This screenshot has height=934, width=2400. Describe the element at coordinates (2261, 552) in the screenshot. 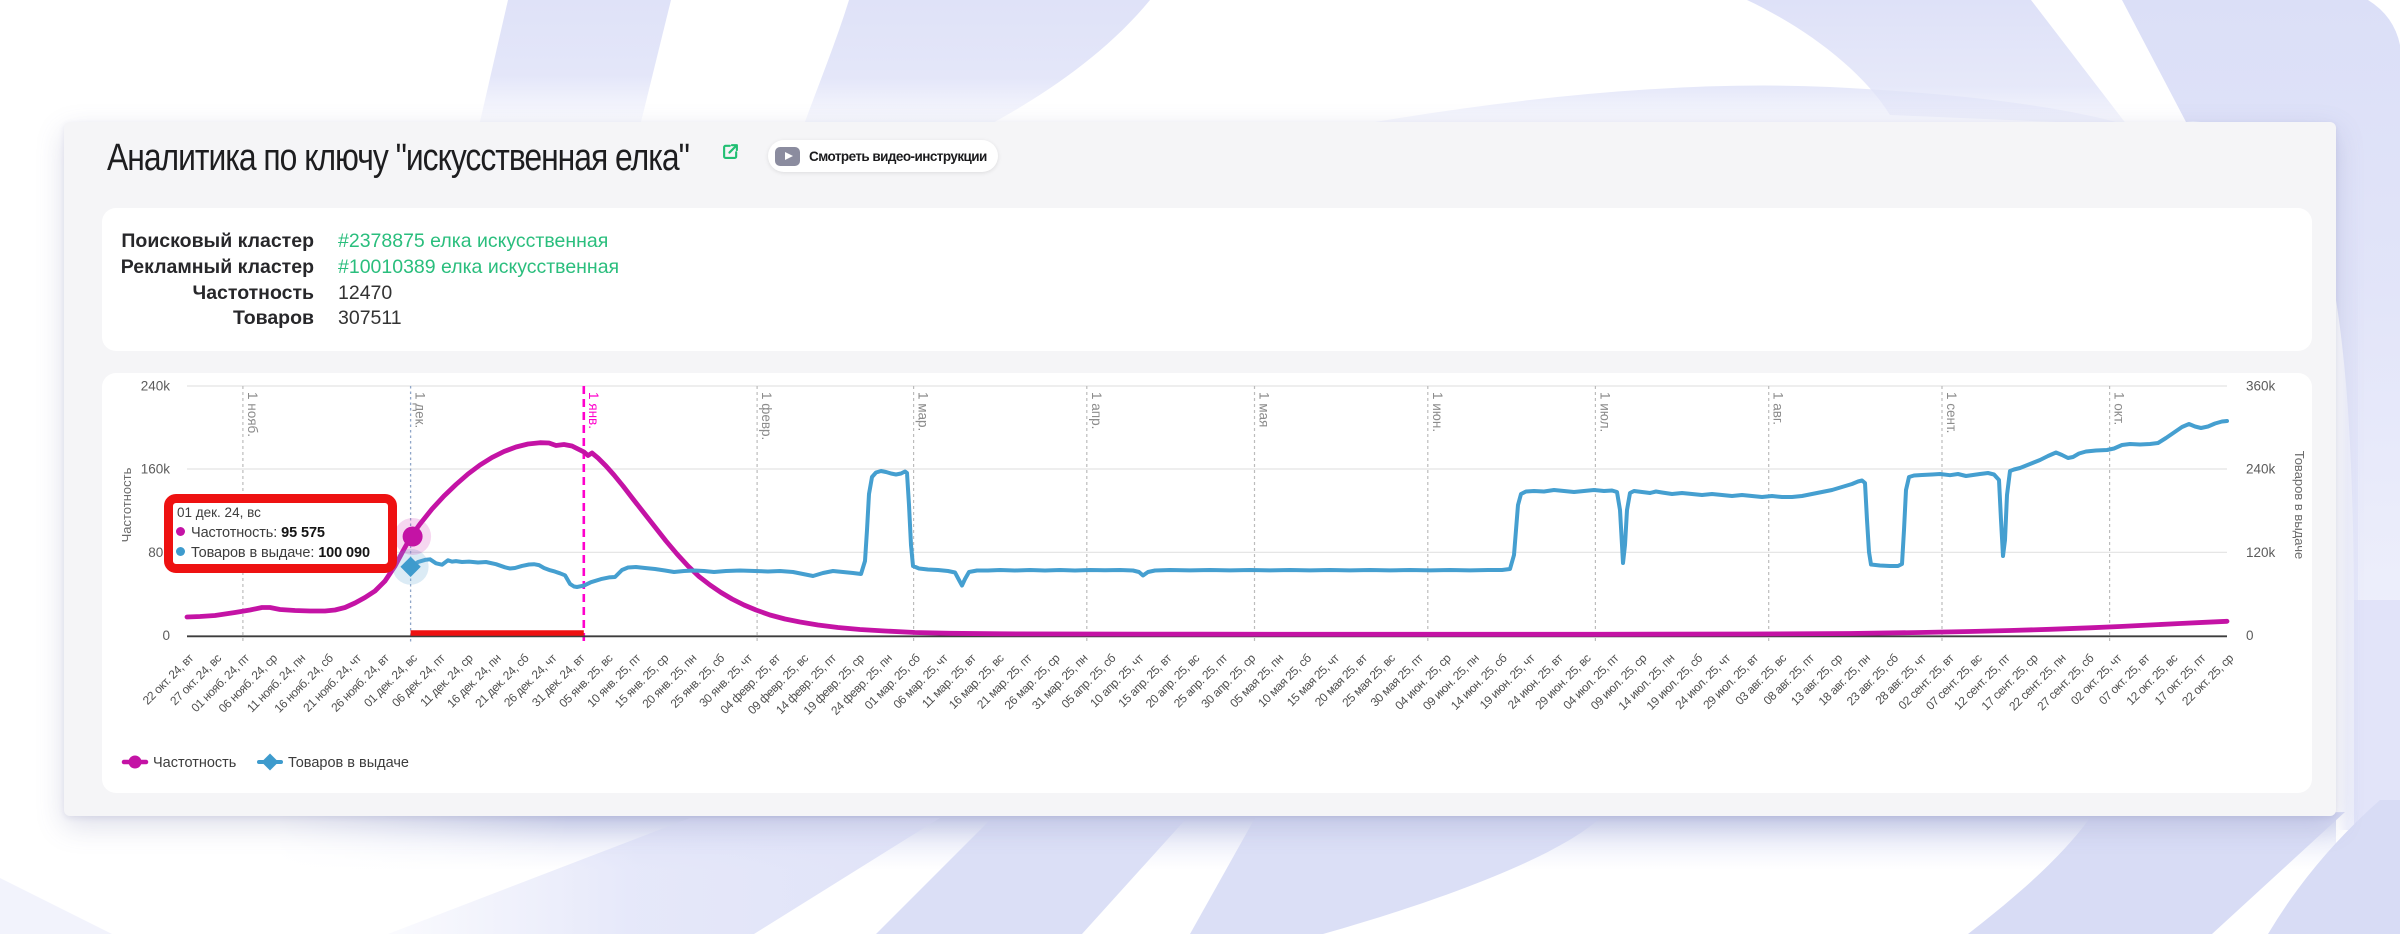

I see `svg-text: 120k` at that location.